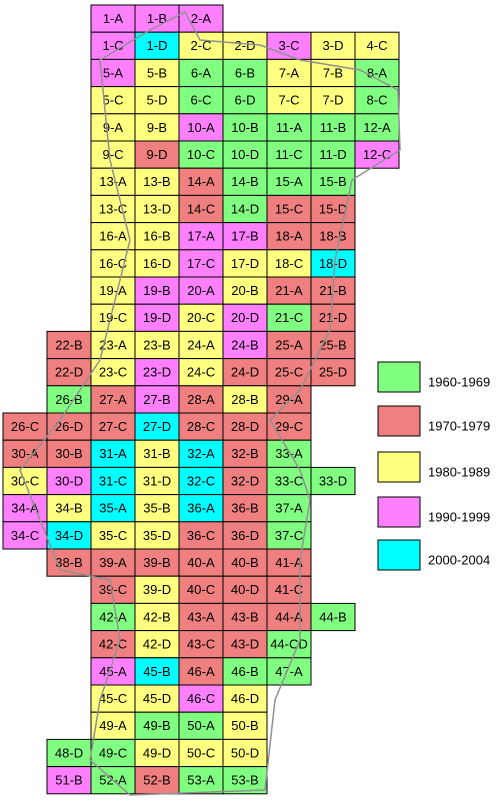  What do you see at coordinates (201, 72) in the screenshot?
I see `sheet-label: 6-A` at bounding box center [201, 72].